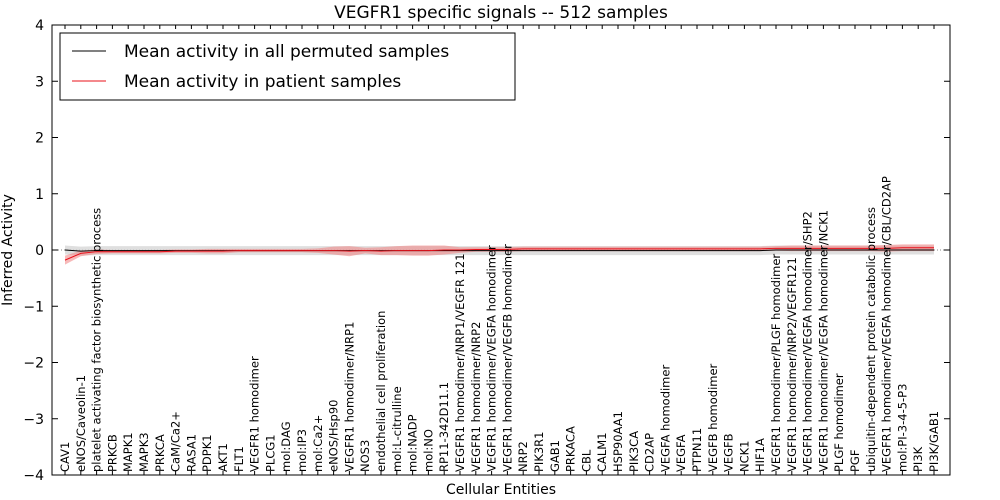 The width and height of the screenshot is (1000, 500). What do you see at coordinates (255, 414) in the screenshot?
I see `x-tick-label: VEGFR1 homodimer` at bounding box center [255, 414].